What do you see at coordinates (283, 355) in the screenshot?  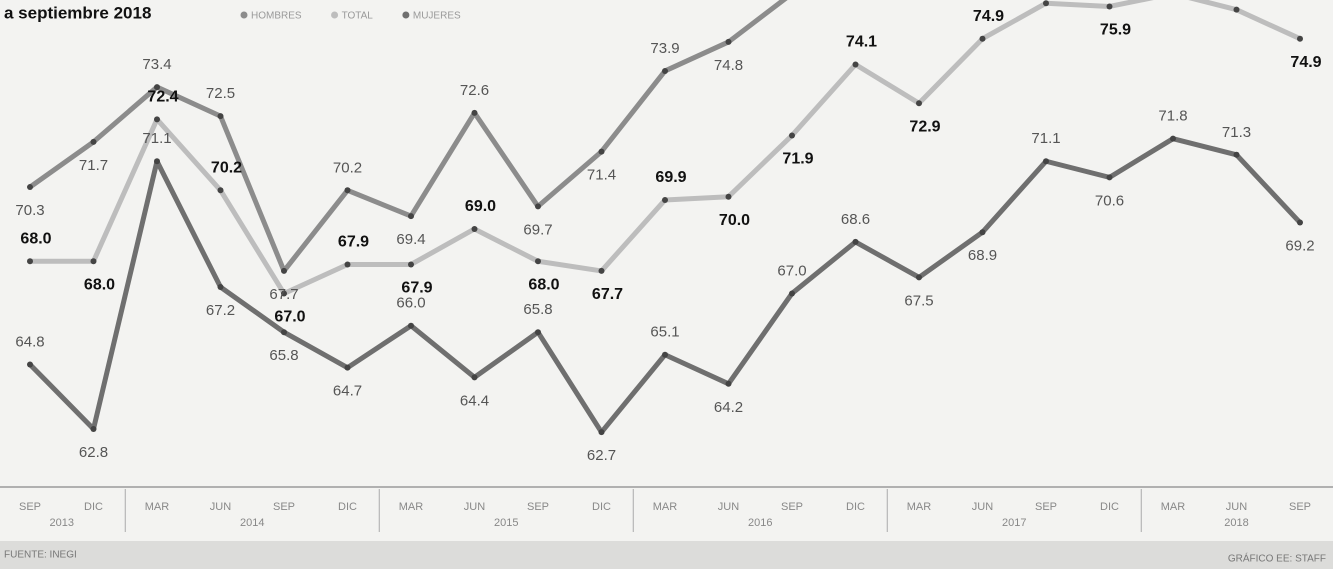 I see `data-label: 65.8` at bounding box center [283, 355].